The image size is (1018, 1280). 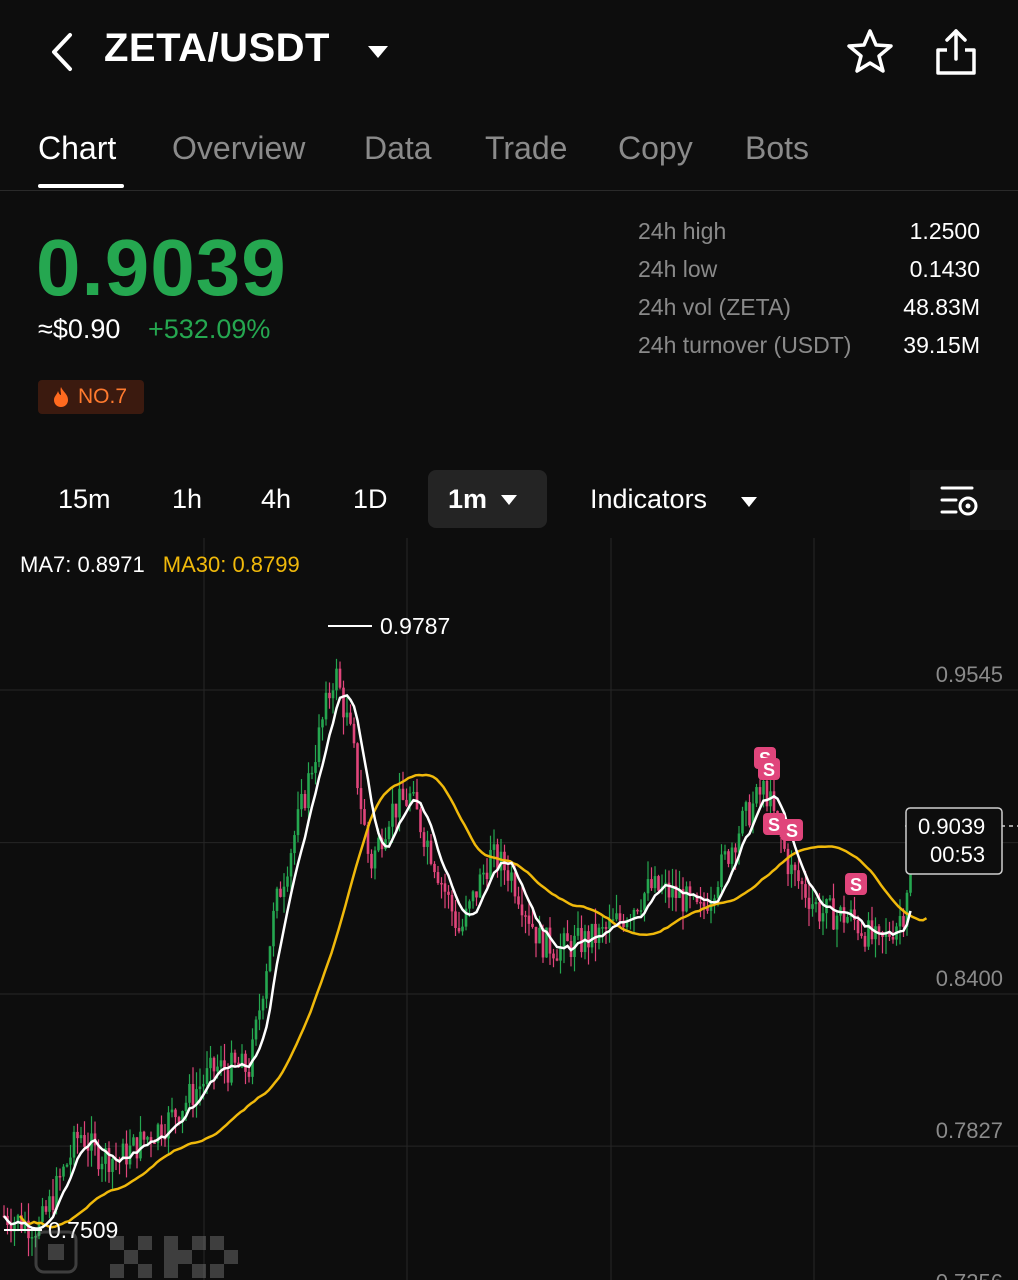 I want to click on interval-1h: 1h, so click(x=187, y=499).